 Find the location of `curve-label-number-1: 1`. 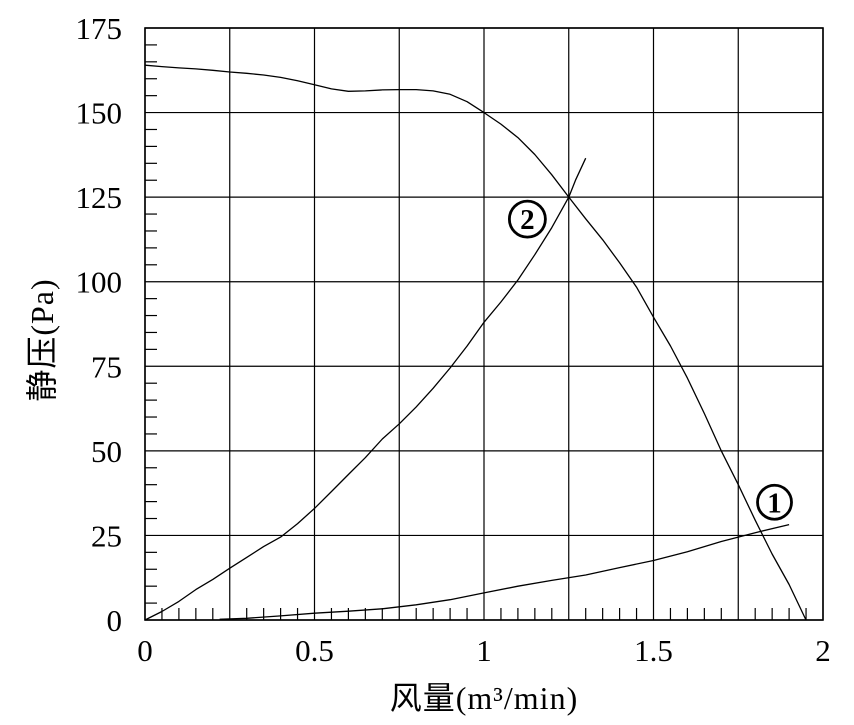

curve-label-number-1: 1 is located at coordinates (774, 503).